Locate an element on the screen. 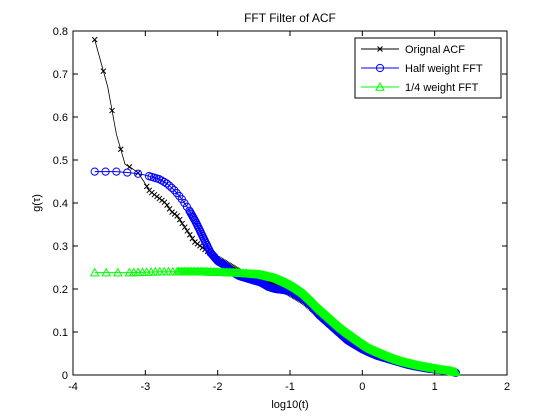 This screenshot has width=560, height=420. legend: Orignal ACF Half weight FFT 1/4 weight FFT is located at coordinates (428, 68).